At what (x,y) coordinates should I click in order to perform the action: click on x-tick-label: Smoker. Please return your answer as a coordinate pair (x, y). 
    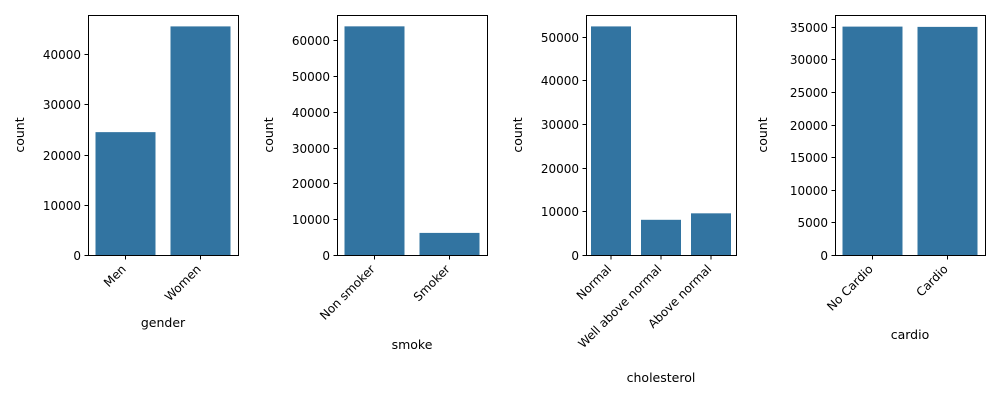
    Looking at the image, I should click on (432, 283).